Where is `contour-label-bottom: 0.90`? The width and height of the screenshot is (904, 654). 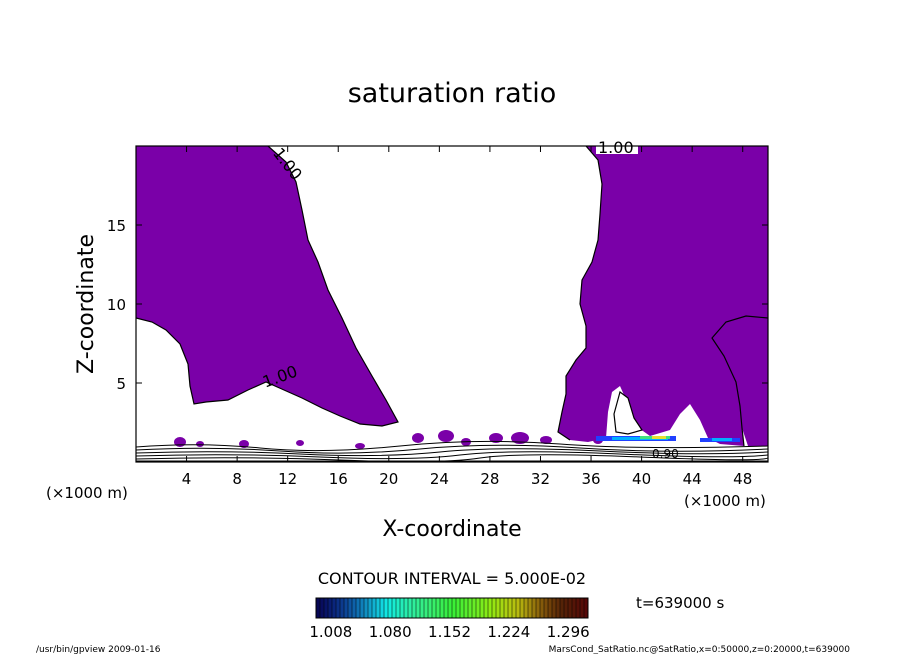
contour-label-bottom: 0.90 is located at coordinates (665, 454).